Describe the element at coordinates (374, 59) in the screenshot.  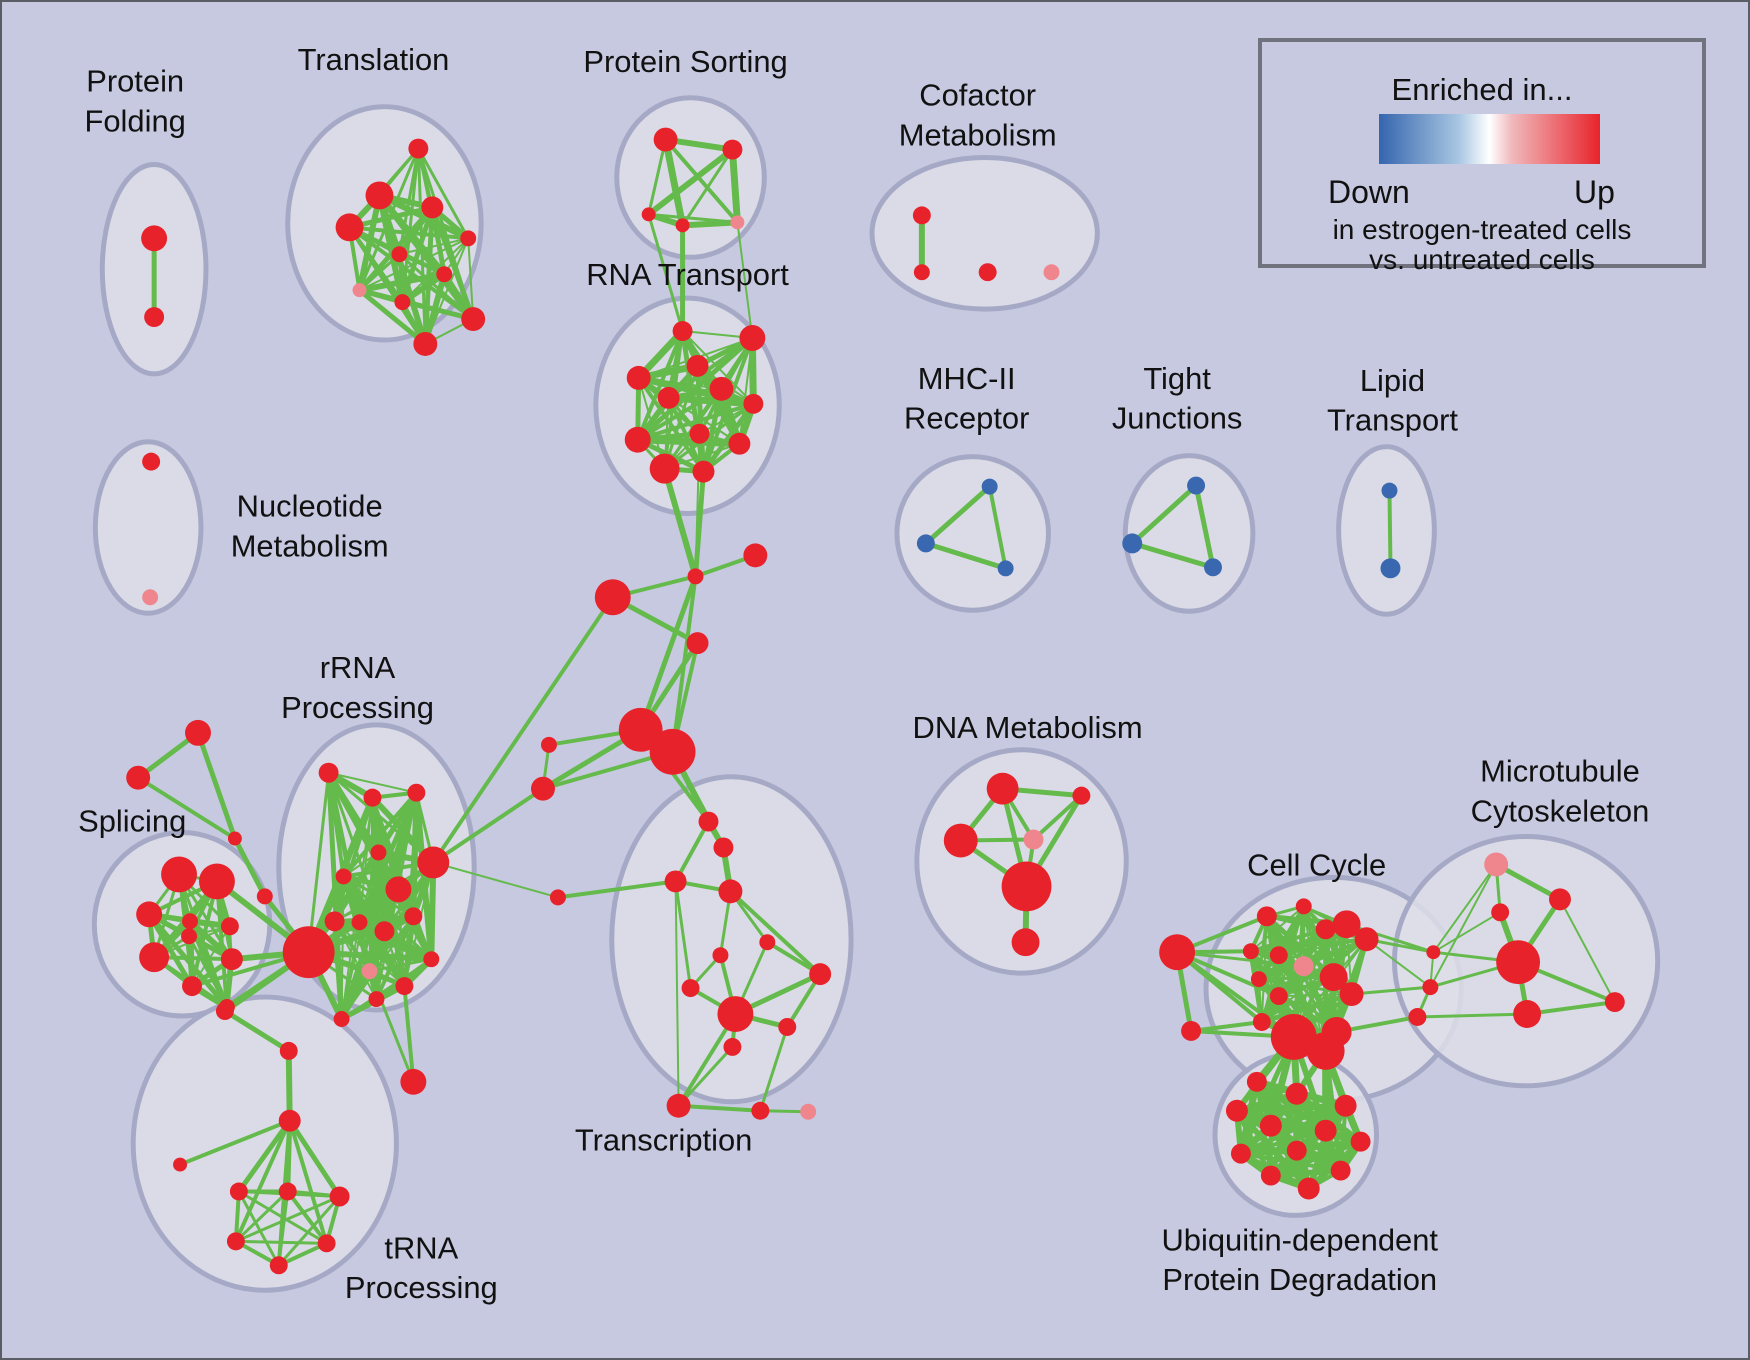
I see `translation-label: Translation` at that location.